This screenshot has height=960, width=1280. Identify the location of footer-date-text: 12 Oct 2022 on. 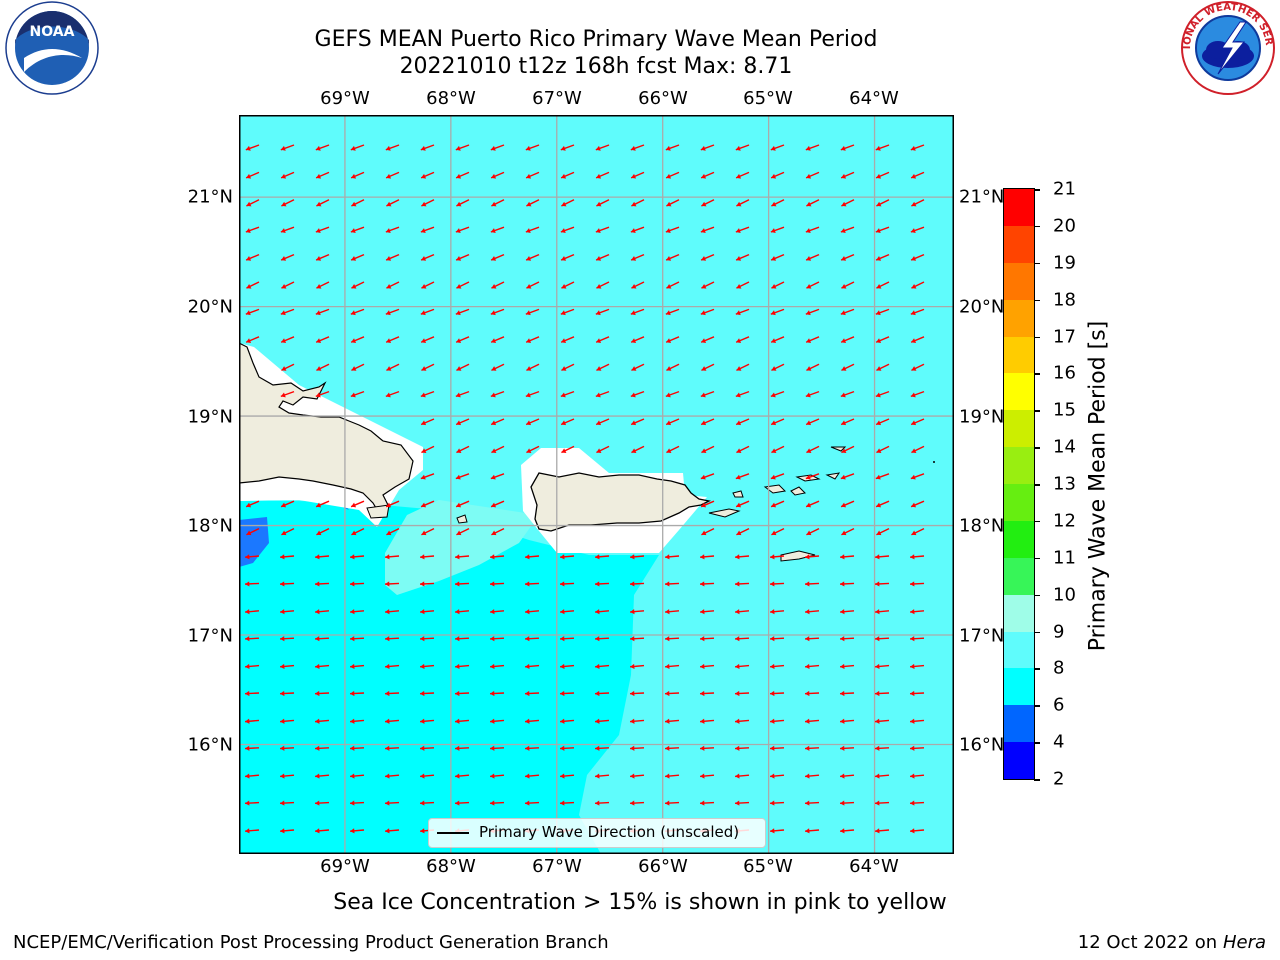
(1150, 942).